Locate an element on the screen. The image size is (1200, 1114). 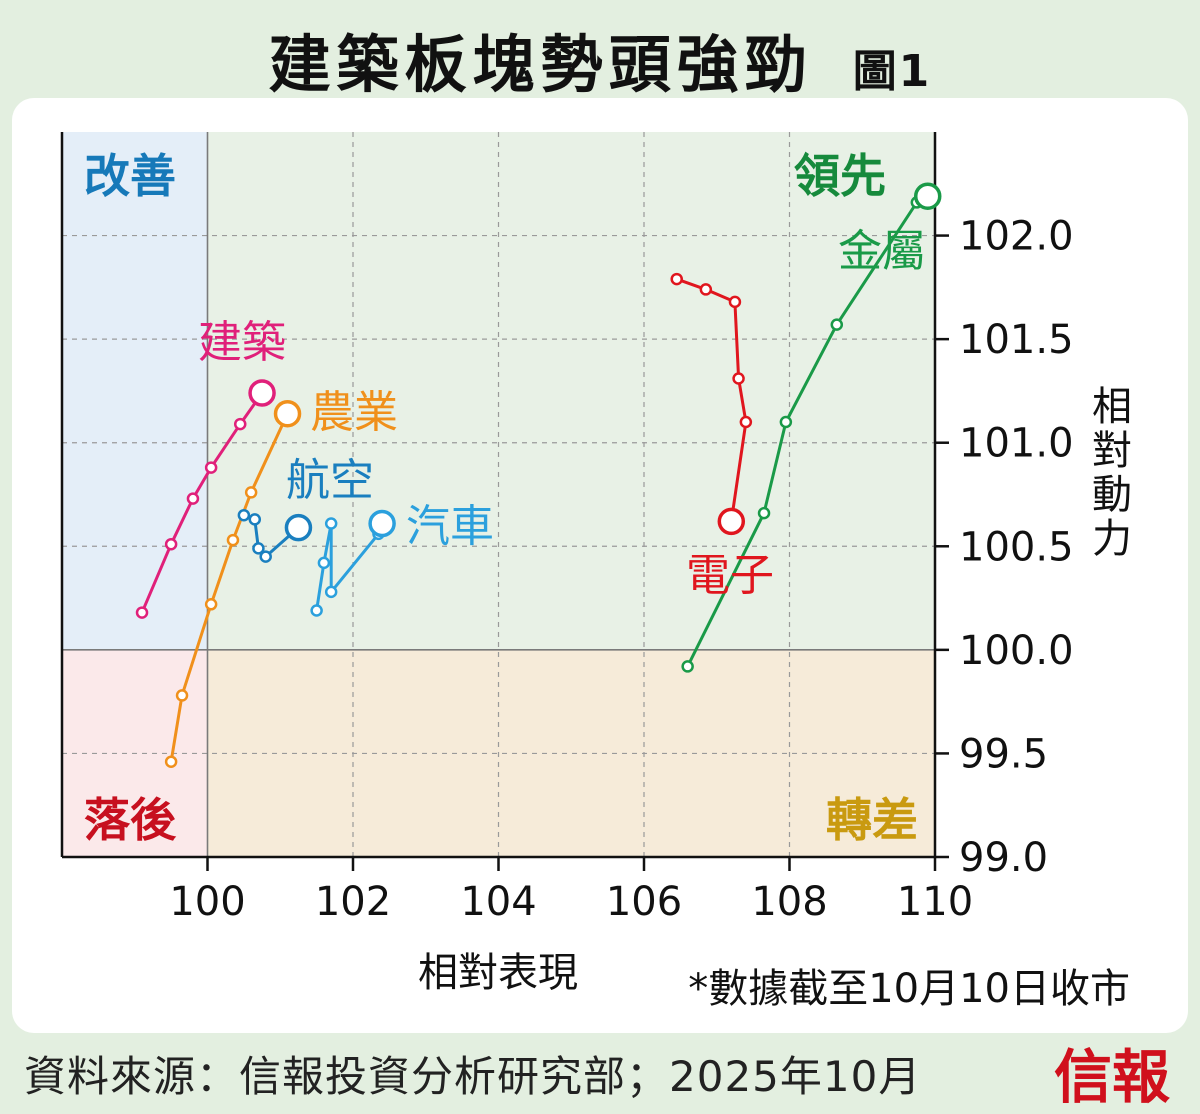
y-axis-title-char: 對 is located at coordinates (1112, 451).